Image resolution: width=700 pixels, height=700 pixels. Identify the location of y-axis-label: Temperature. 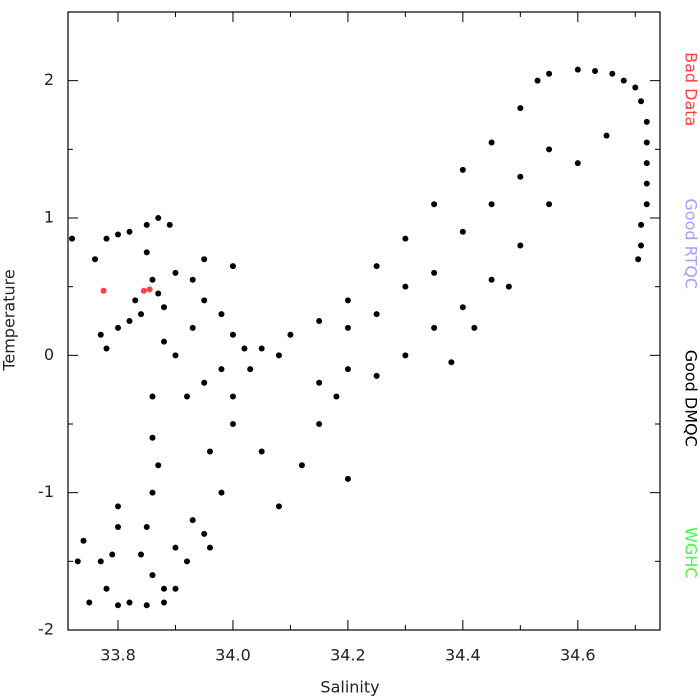
(9, 320).